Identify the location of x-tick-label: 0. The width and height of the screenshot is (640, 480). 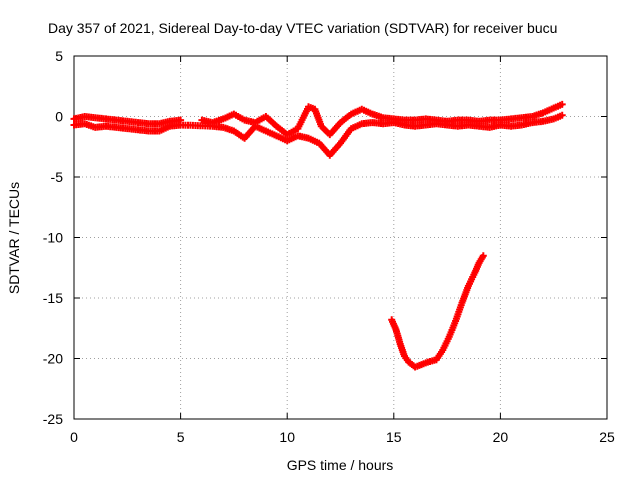
(74, 437).